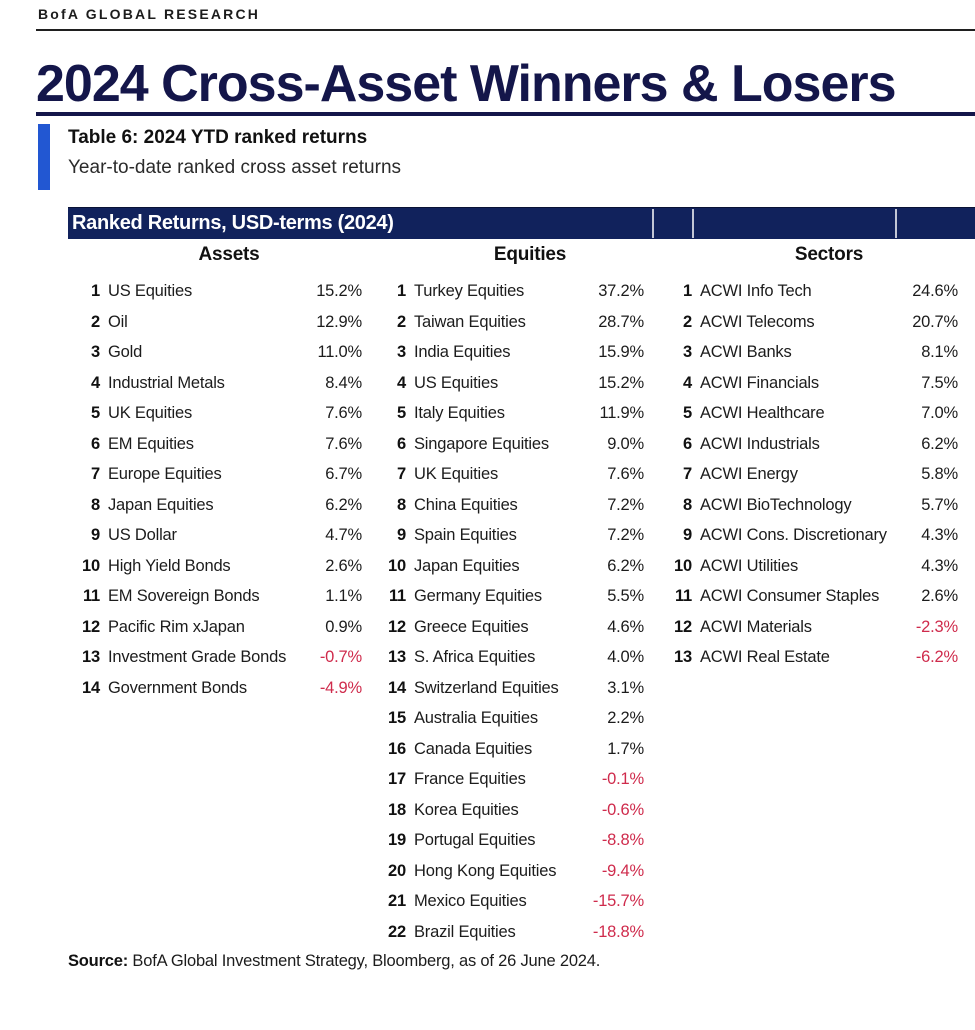  I want to click on table-row: 17 France Equities -0.1%, so click(513, 779).